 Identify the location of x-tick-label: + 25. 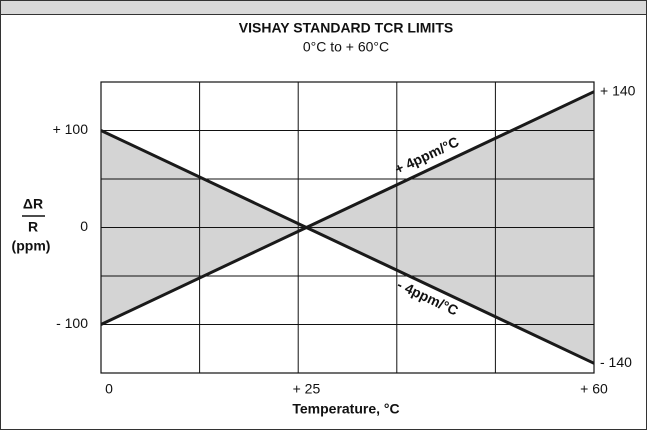
(307, 389).